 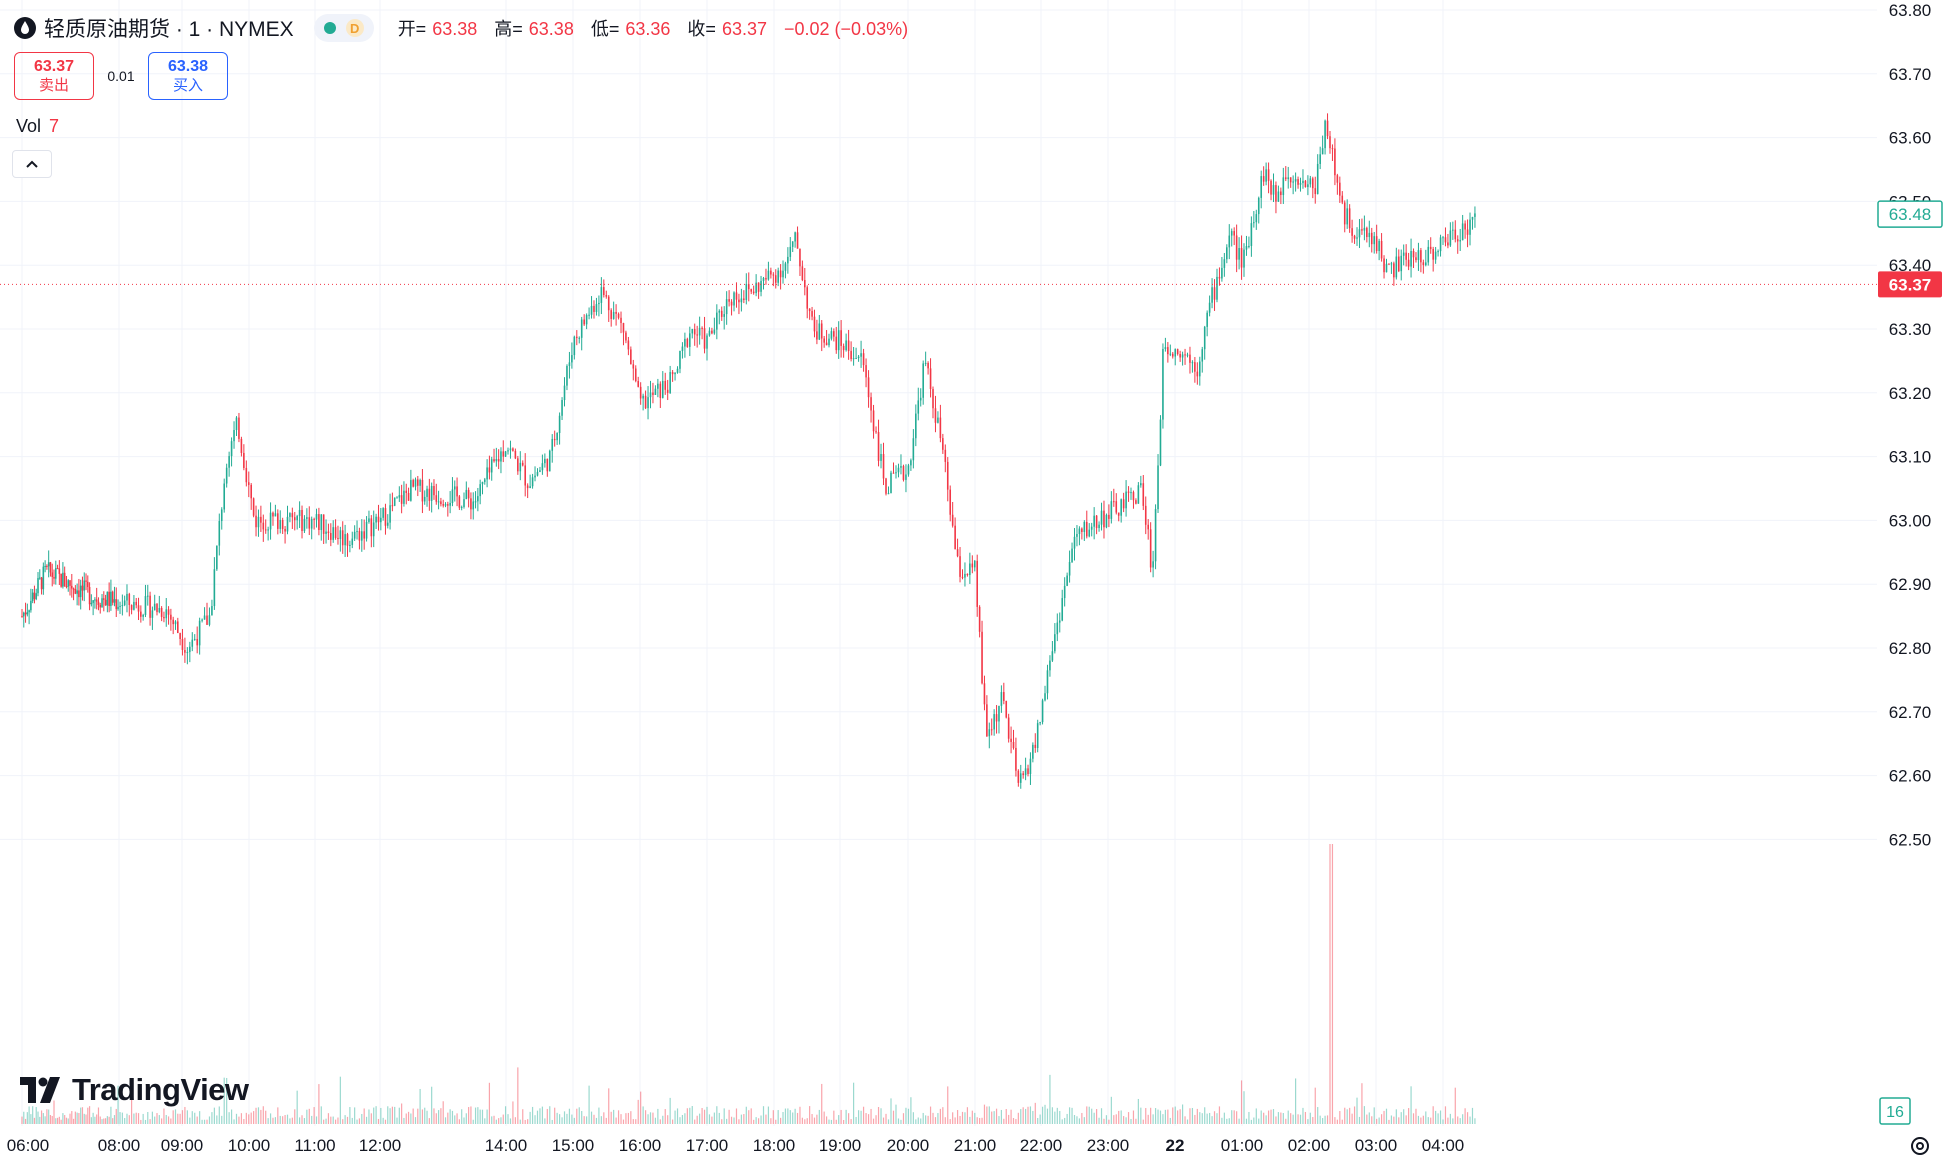 I want to click on buy-button: 63.38 买入, so click(x=188, y=76).